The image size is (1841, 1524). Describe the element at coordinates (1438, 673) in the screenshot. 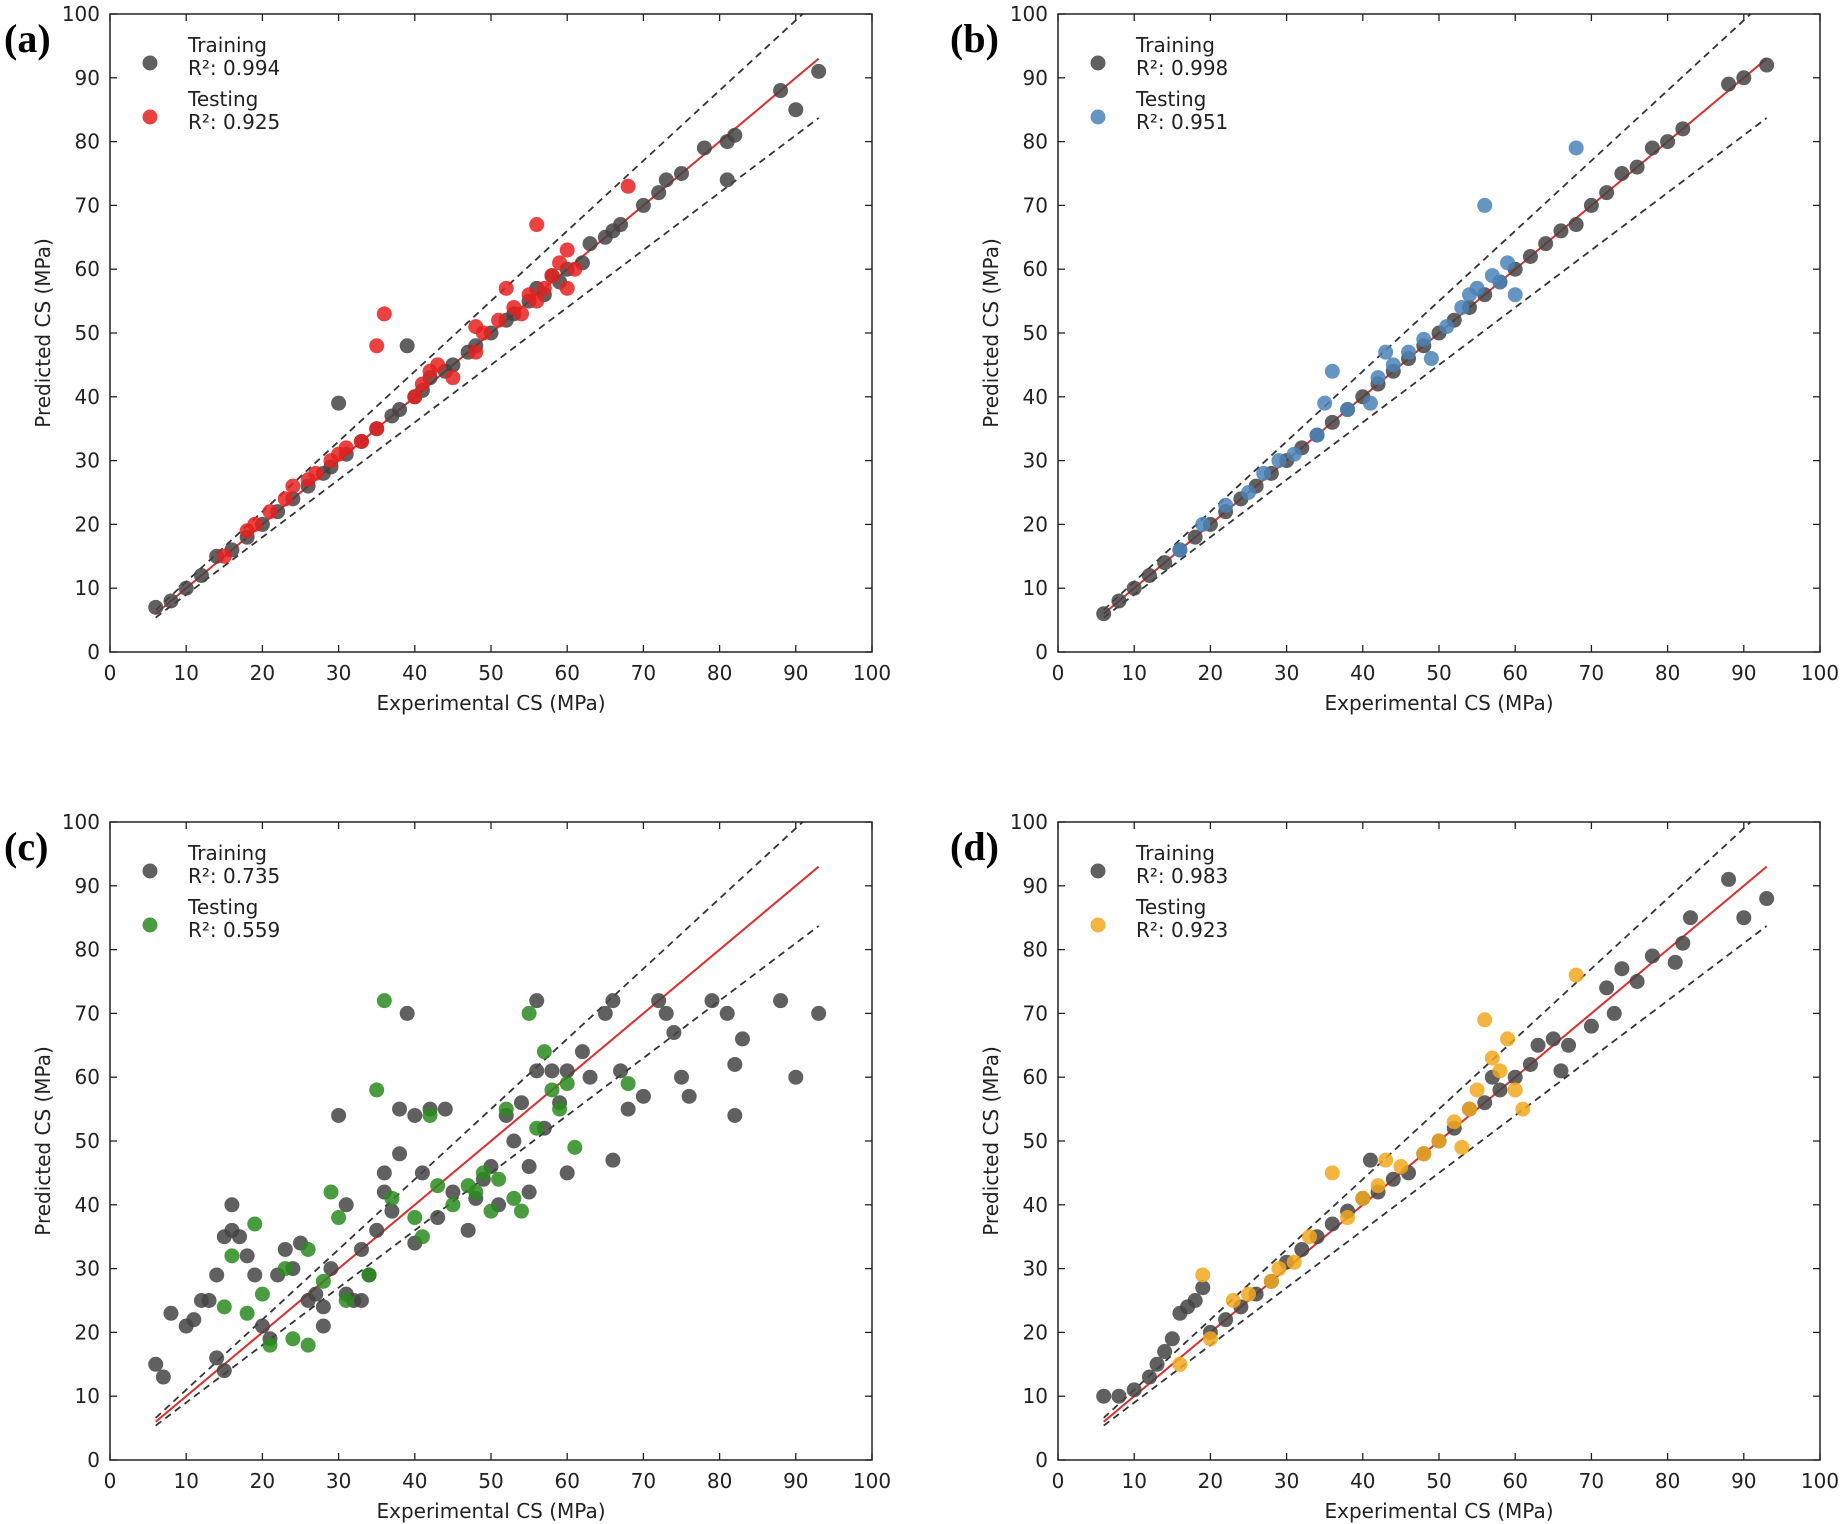

I see `x-tick-label: 50` at that location.